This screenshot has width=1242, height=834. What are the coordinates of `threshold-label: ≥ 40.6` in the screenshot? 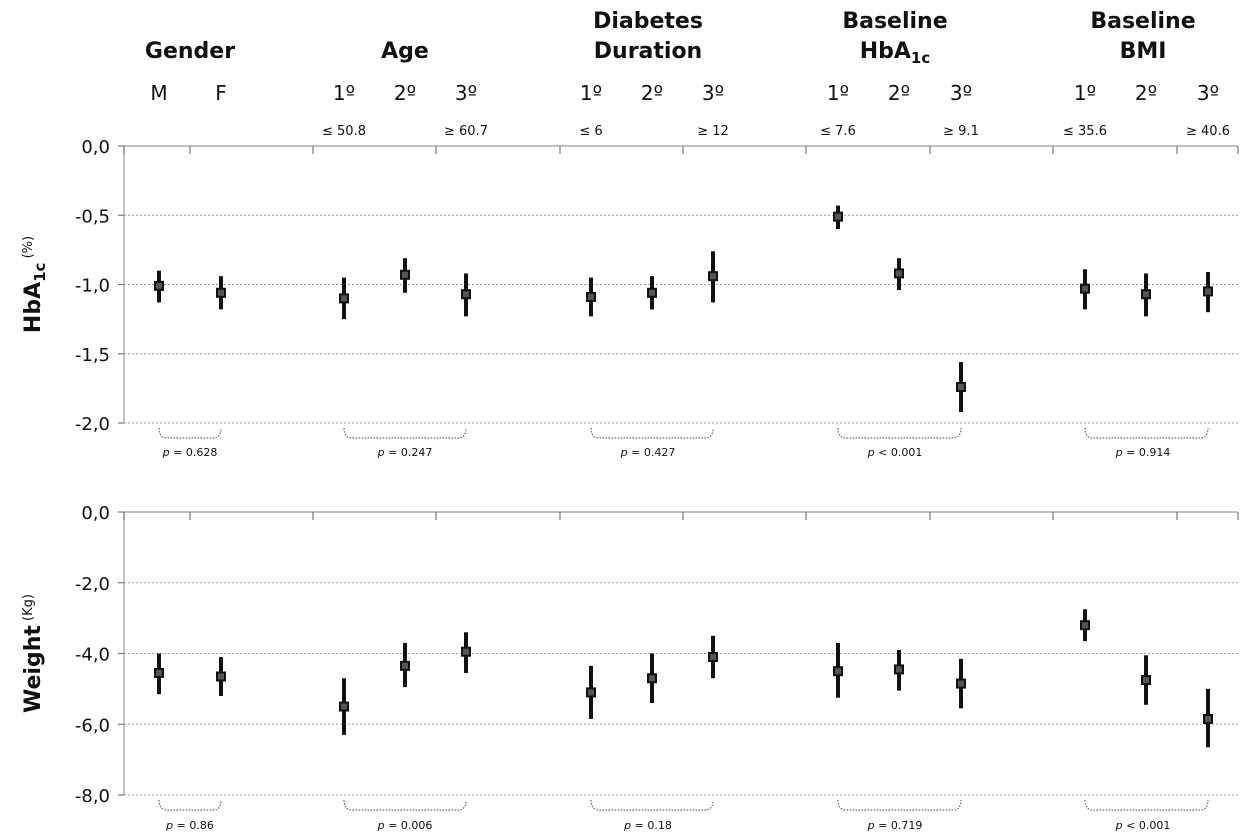 It's located at (1208, 131).